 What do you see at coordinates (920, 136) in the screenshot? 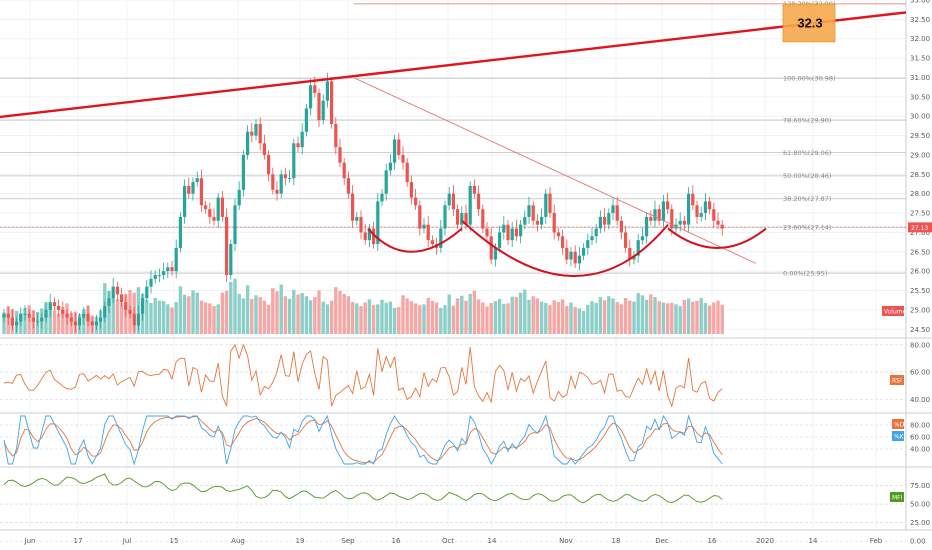
I see `price-tick-label: 29.50` at bounding box center [920, 136].